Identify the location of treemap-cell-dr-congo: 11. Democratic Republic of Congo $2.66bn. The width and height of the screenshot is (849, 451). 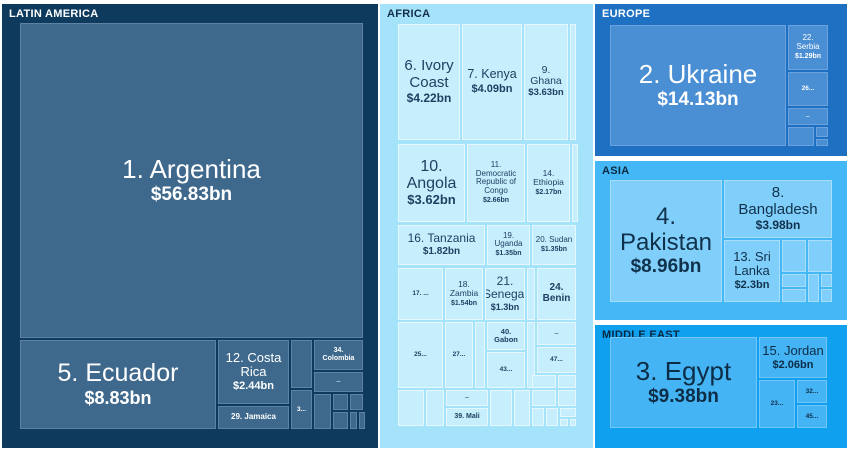
(496, 183).